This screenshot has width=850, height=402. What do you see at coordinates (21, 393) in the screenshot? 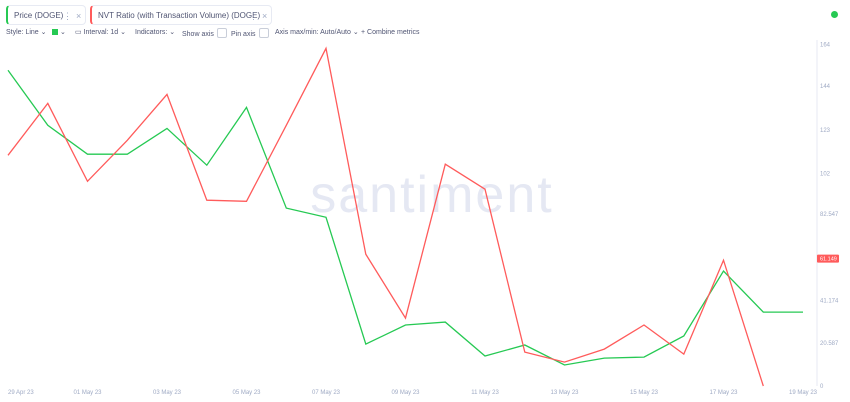
I see `x-tick-label: 29 Apr 23` at bounding box center [21, 393].